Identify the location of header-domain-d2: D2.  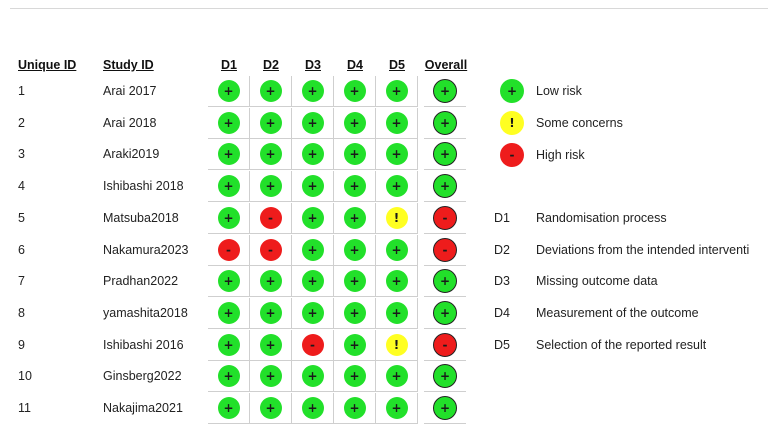
(271, 65).